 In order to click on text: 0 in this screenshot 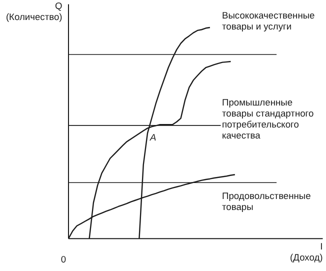, I will do `click(63, 259)`.